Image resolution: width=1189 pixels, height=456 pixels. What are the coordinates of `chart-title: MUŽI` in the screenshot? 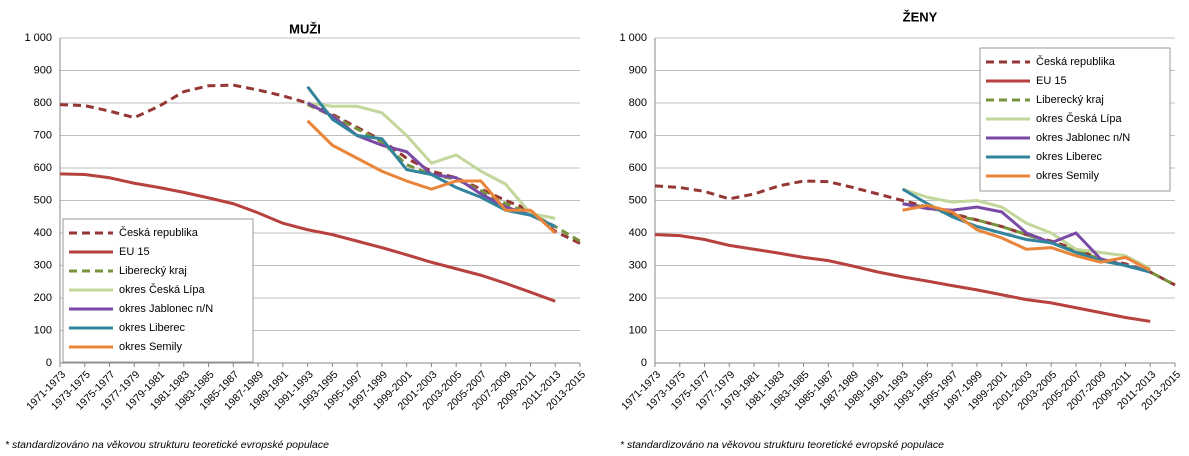 It's located at (305, 28).